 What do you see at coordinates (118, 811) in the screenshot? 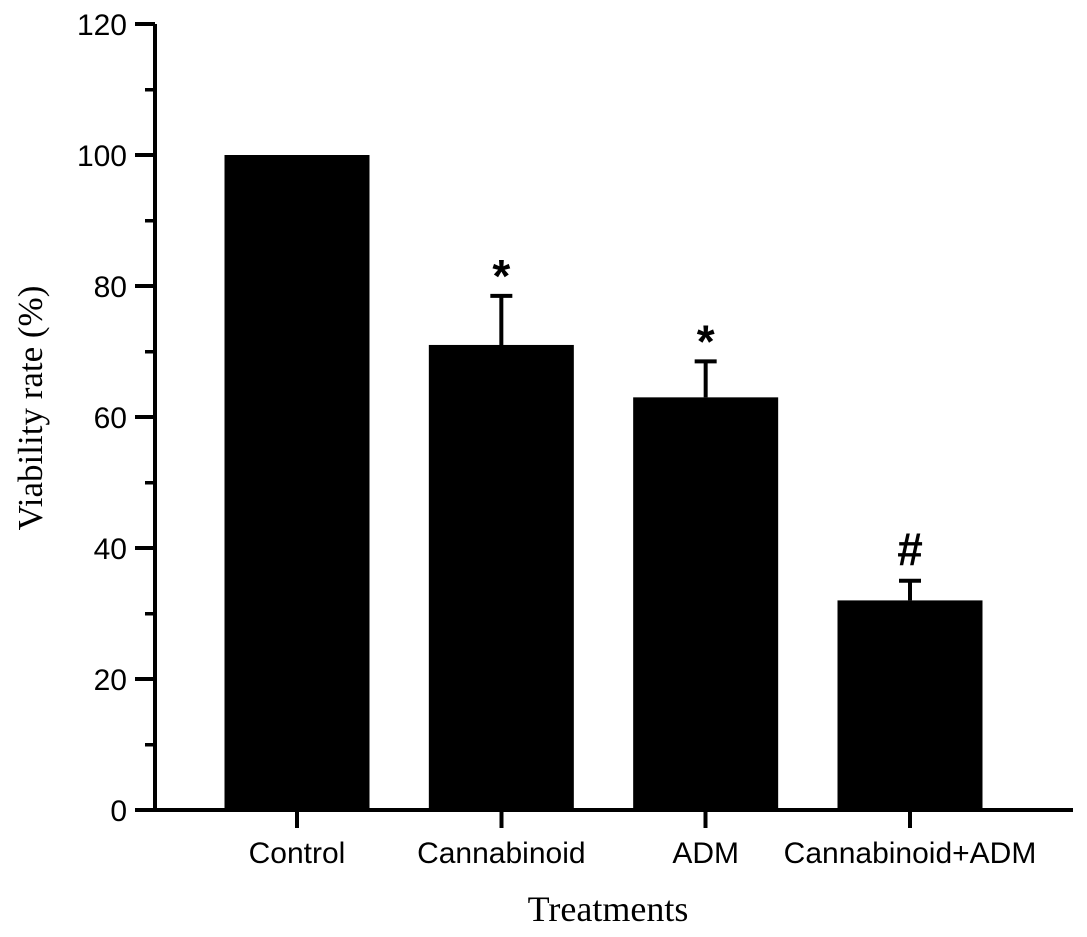
I see `y-tick-label-0: 0` at bounding box center [118, 811].